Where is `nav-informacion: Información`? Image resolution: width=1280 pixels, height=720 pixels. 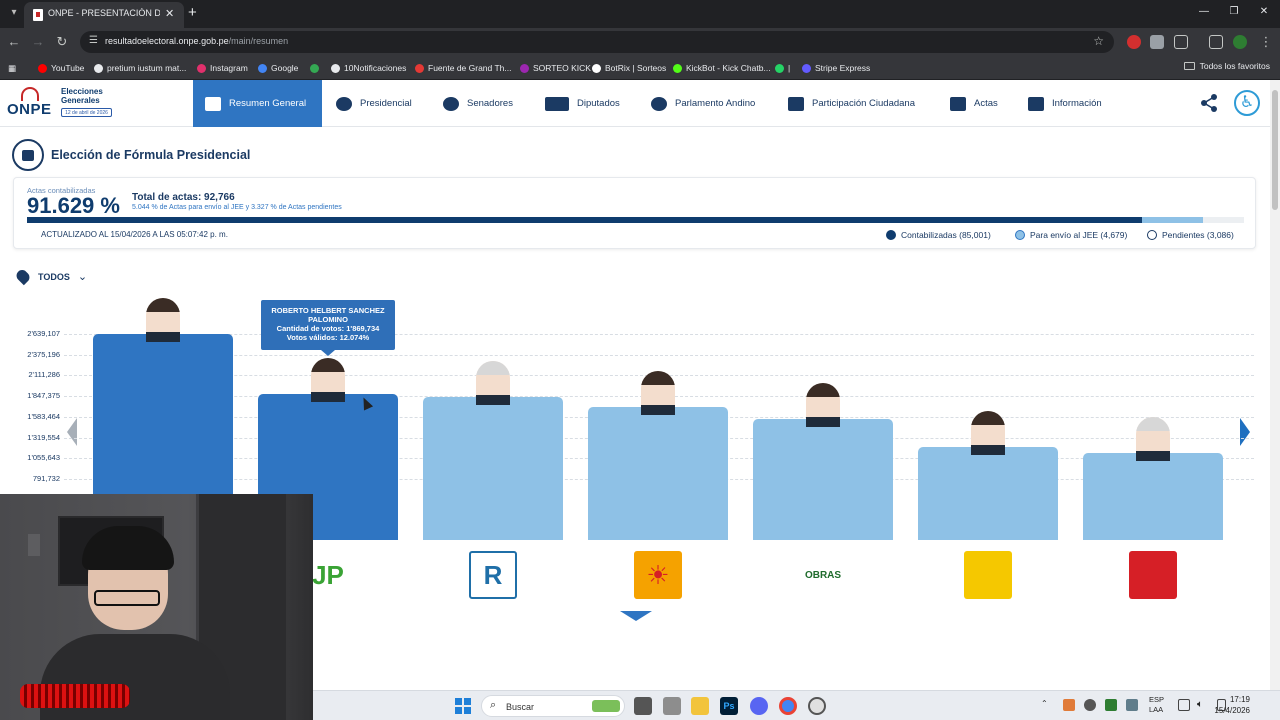 nav-informacion: Información is located at coordinates (1065, 103).